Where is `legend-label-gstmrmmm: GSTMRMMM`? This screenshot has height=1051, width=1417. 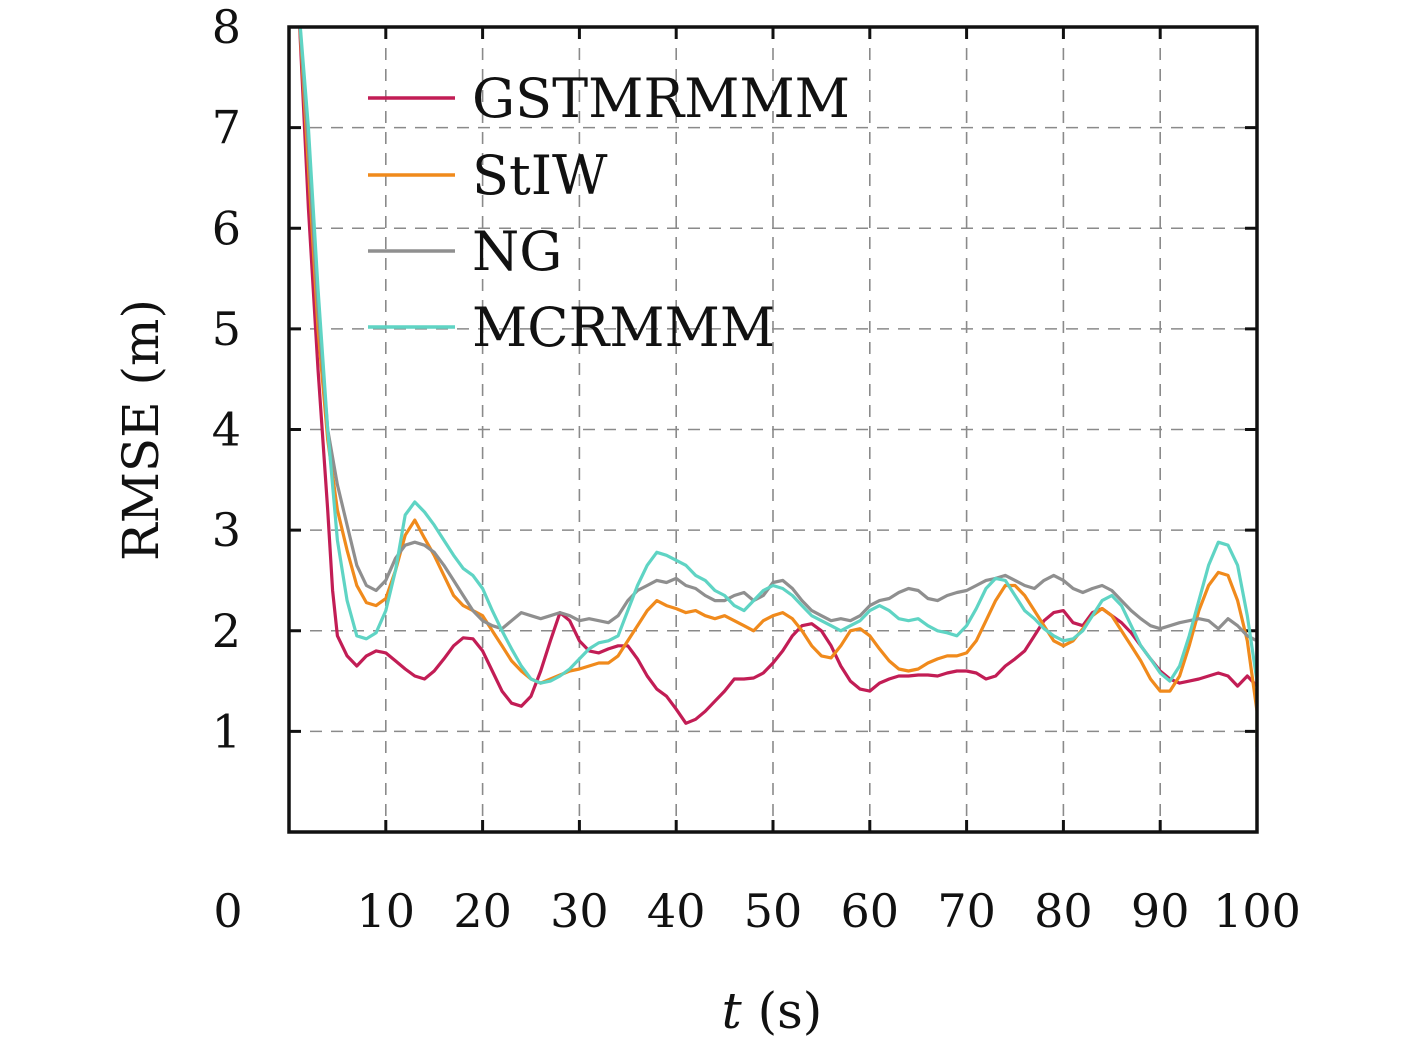 legend-label-gstmrmmm: GSTMRMMM is located at coordinates (661, 98).